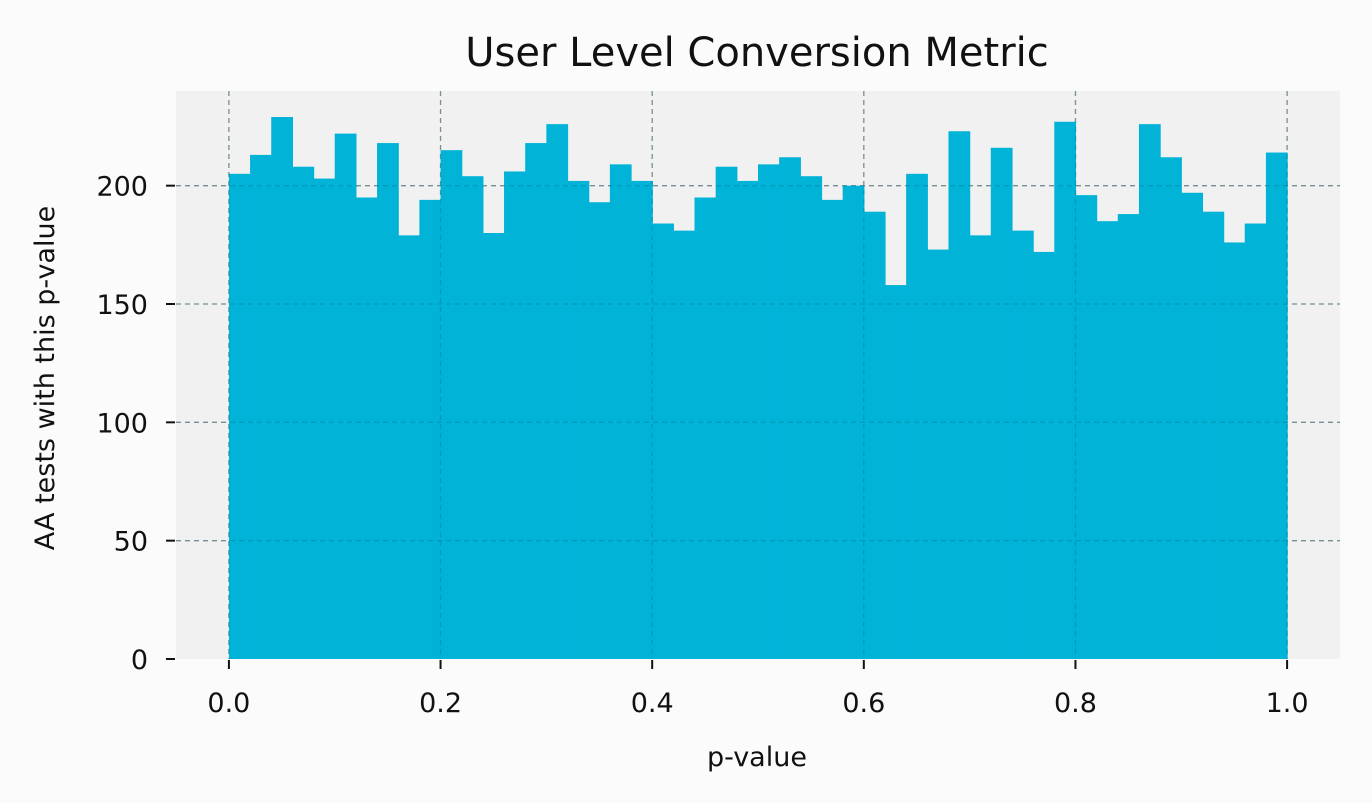 This screenshot has width=1372, height=803. What do you see at coordinates (228, 703) in the screenshot?
I see `x-tick-label: 0.0` at bounding box center [228, 703].